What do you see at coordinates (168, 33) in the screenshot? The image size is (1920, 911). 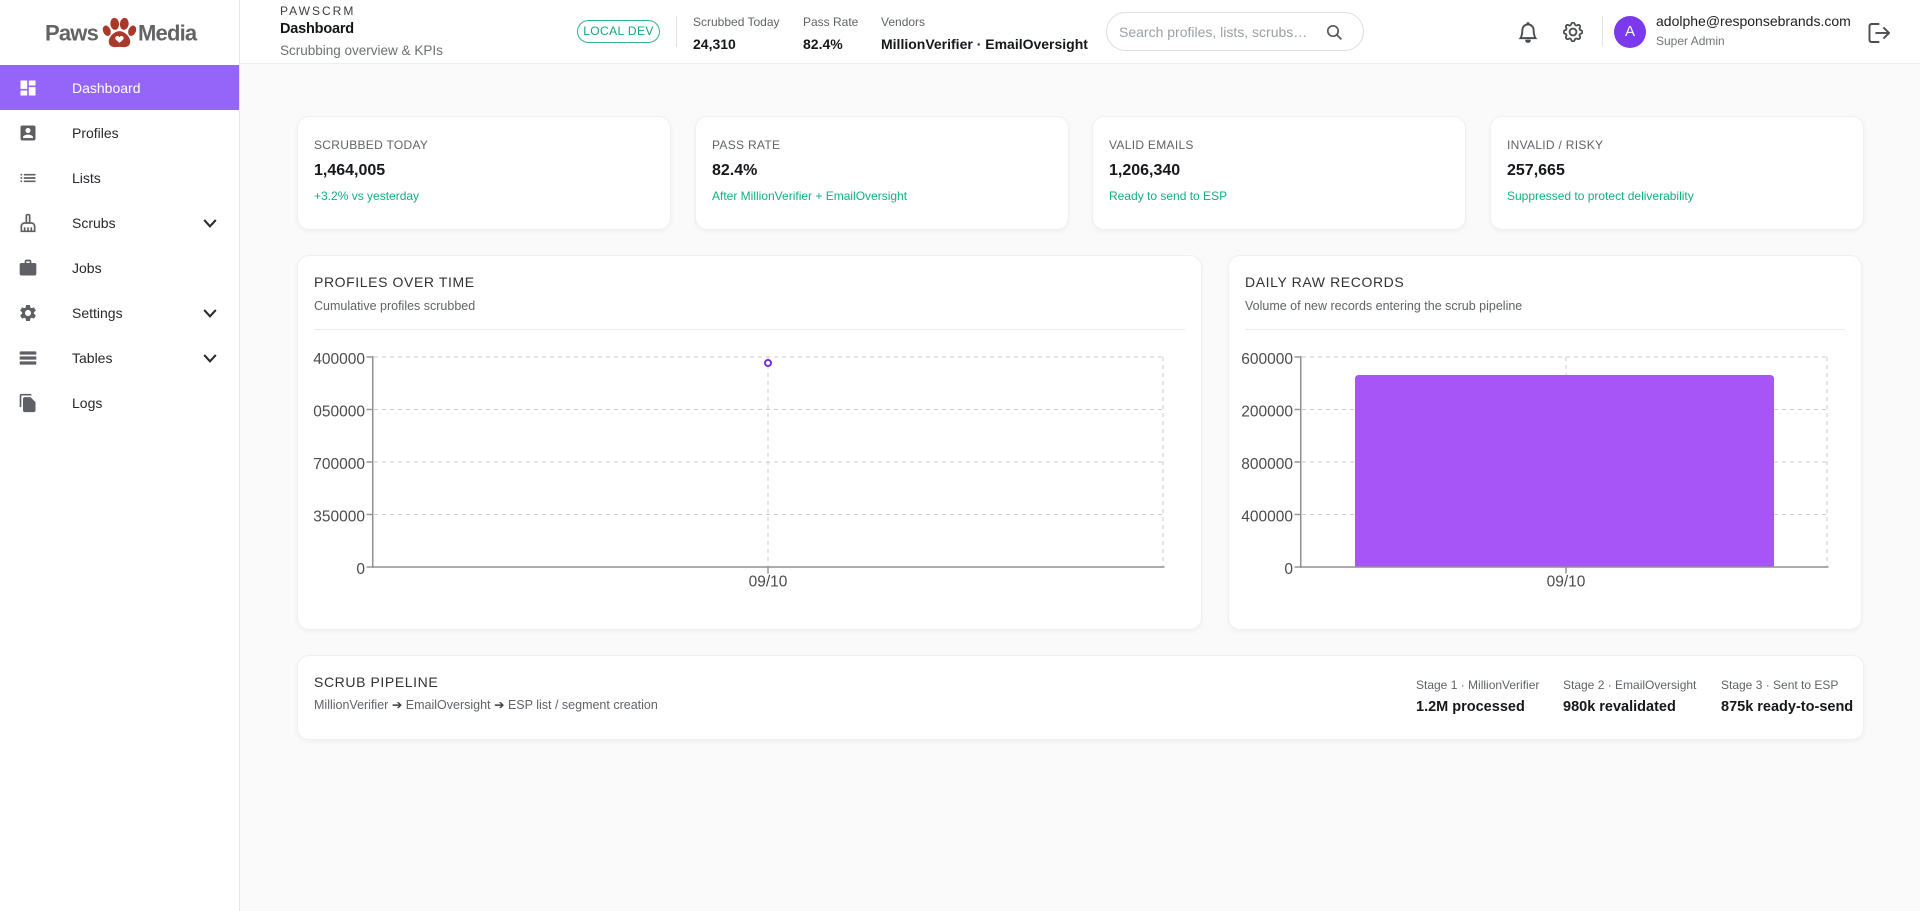 I see `svg-text: Media` at bounding box center [168, 33].